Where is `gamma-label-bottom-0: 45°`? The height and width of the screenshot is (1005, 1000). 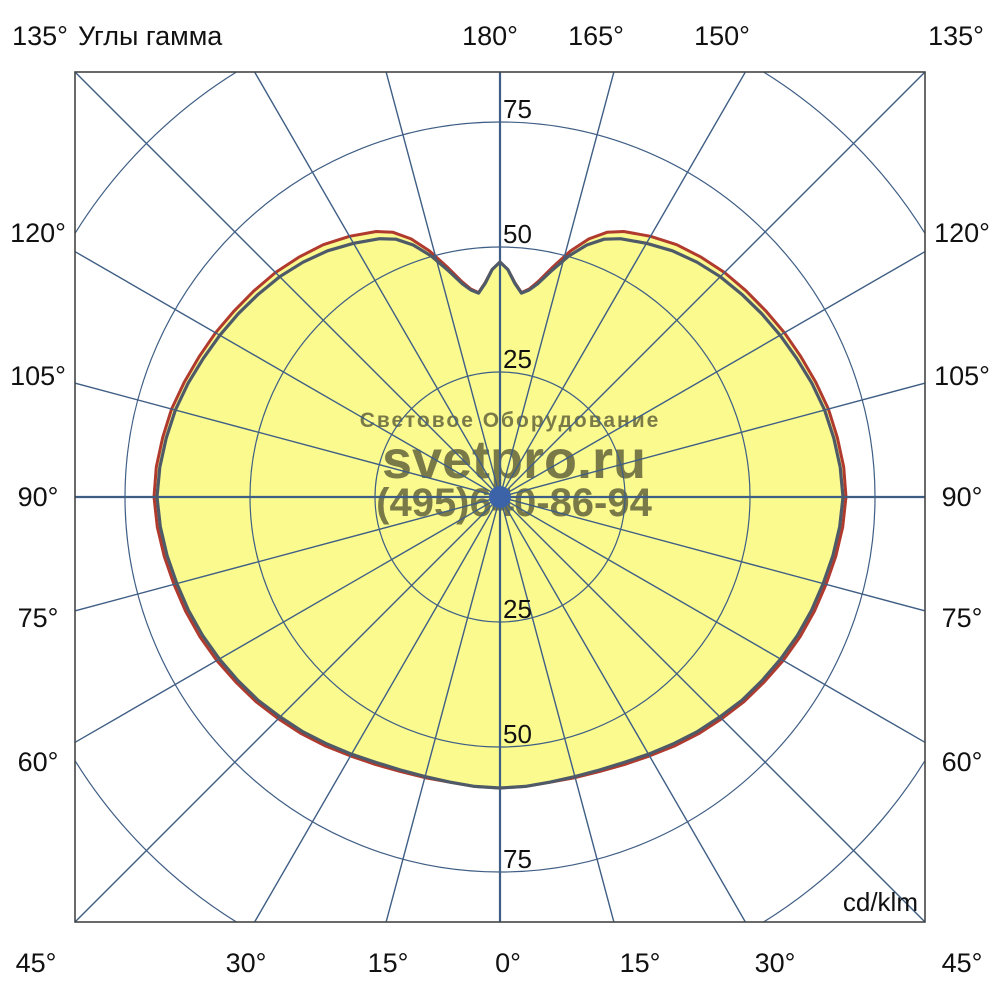
gamma-label-bottom-0: 45° is located at coordinates (36, 963).